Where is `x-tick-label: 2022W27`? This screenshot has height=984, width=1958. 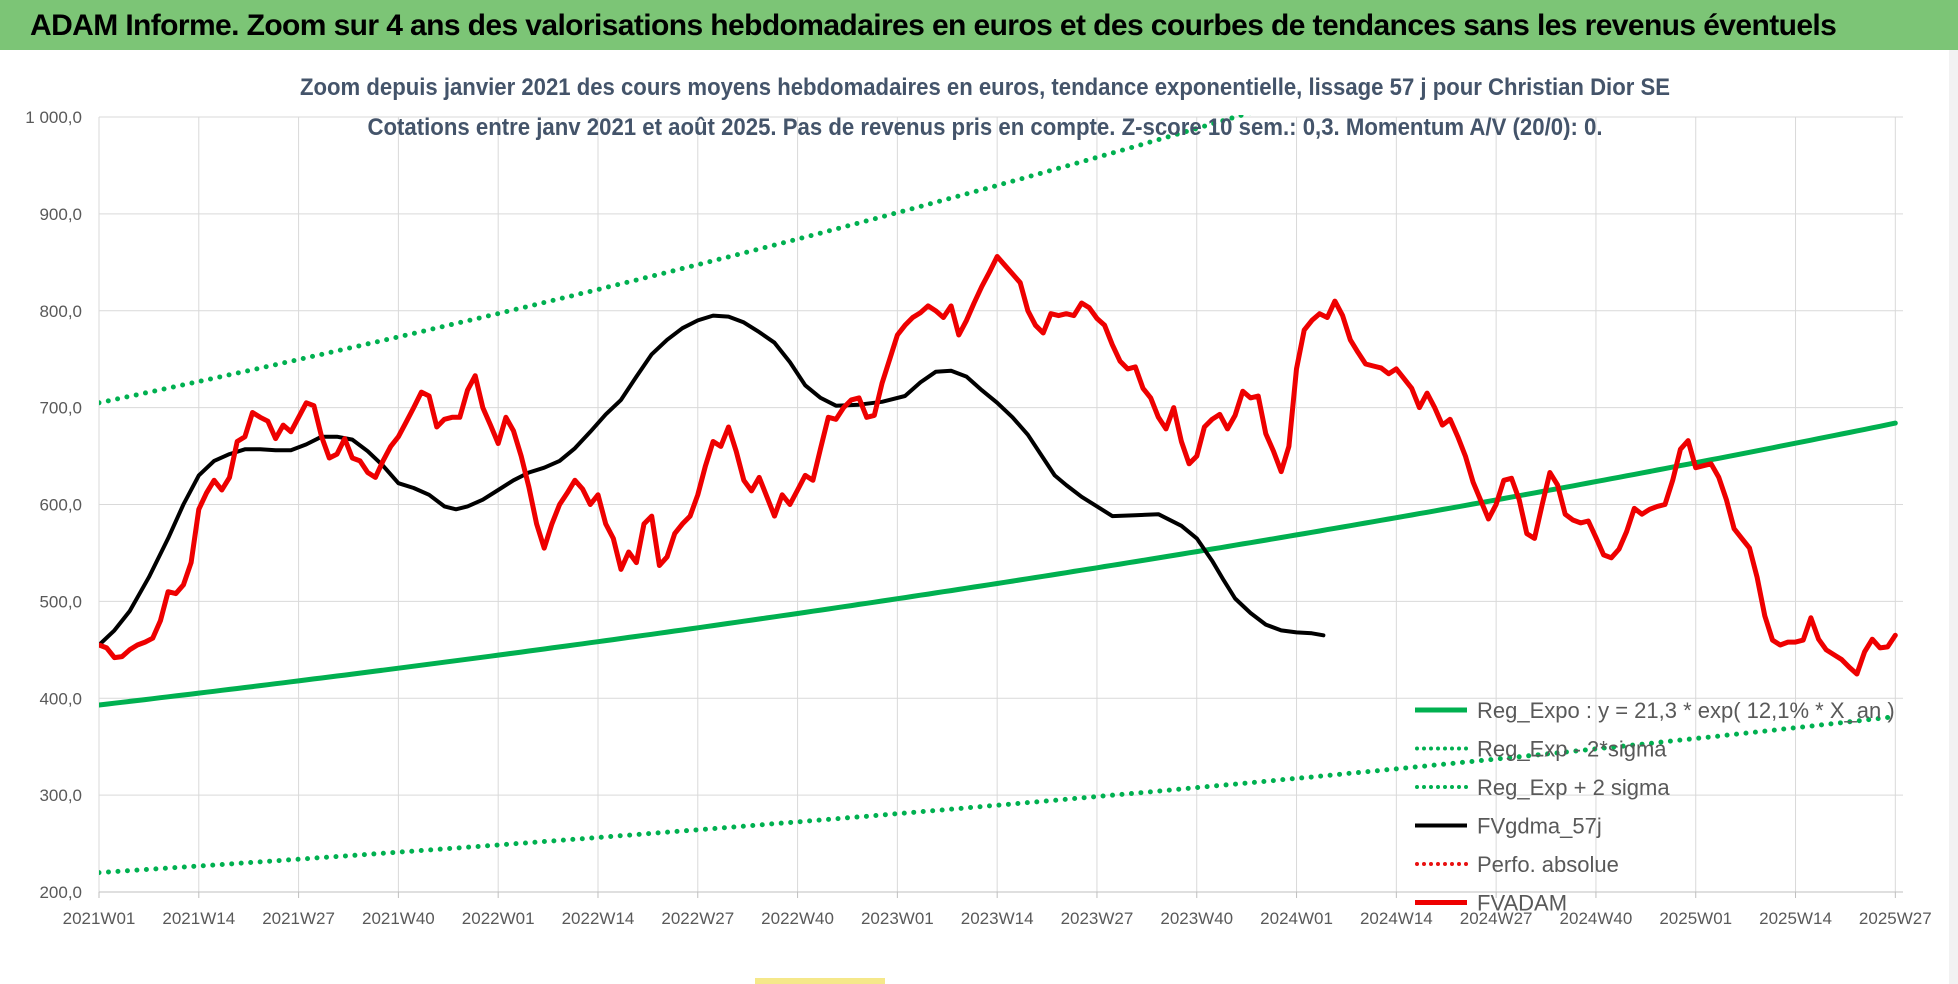
x-tick-label: 2022W27 is located at coordinates (697, 918).